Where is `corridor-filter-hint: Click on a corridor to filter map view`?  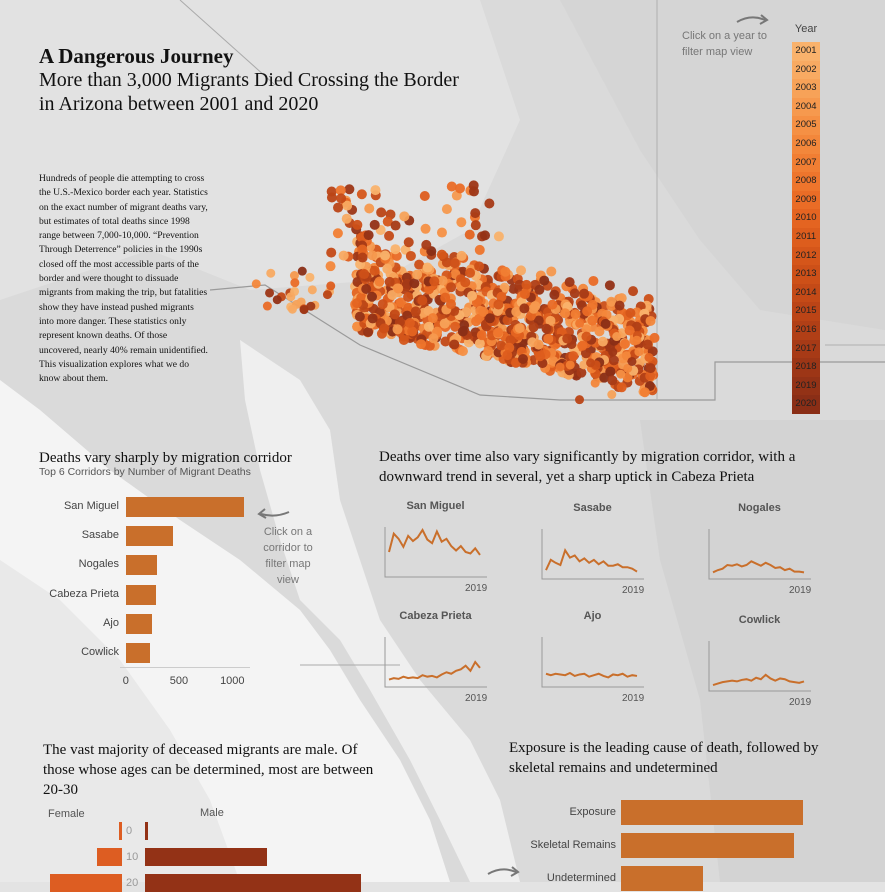
corridor-filter-hint: Click on a corridor to filter map view is located at coordinates (288, 556).